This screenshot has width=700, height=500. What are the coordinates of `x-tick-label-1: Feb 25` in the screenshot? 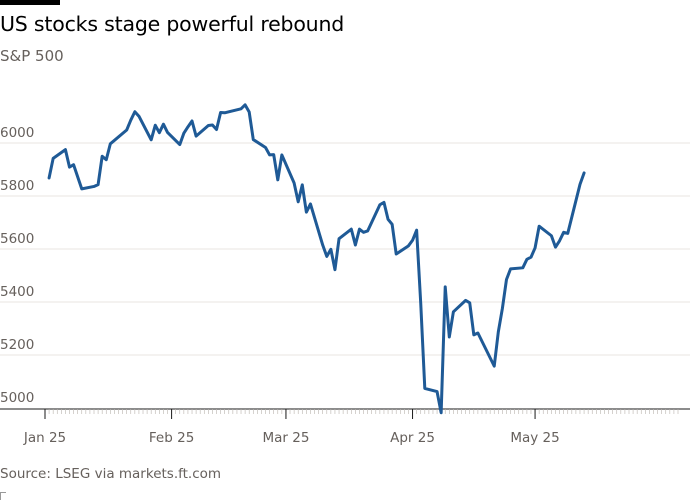 It's located at (171, 438).